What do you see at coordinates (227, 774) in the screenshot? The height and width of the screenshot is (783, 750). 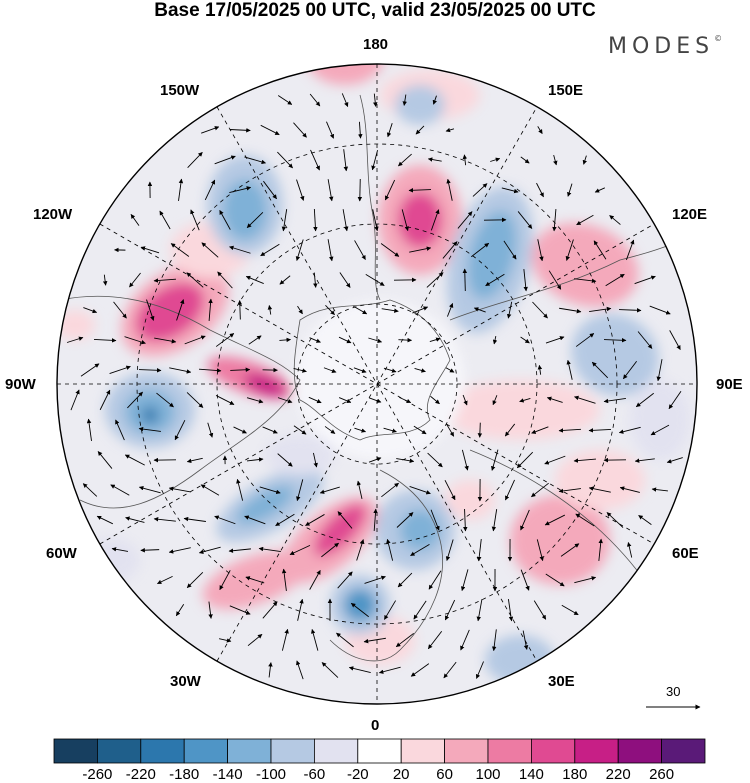 I see `colorbar-tick-label: -140` at bounding box center [227, 774].